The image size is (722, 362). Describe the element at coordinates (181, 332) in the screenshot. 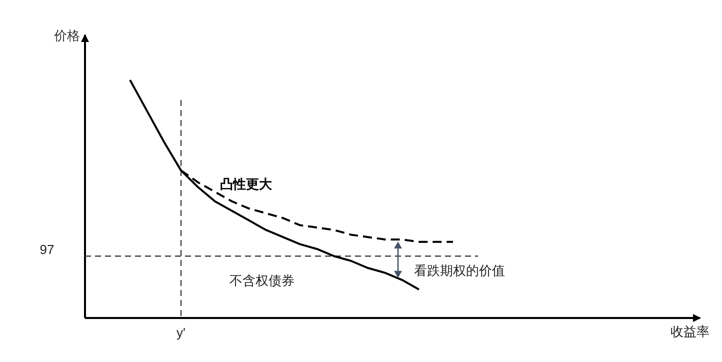

I see `text: y'` at that location.